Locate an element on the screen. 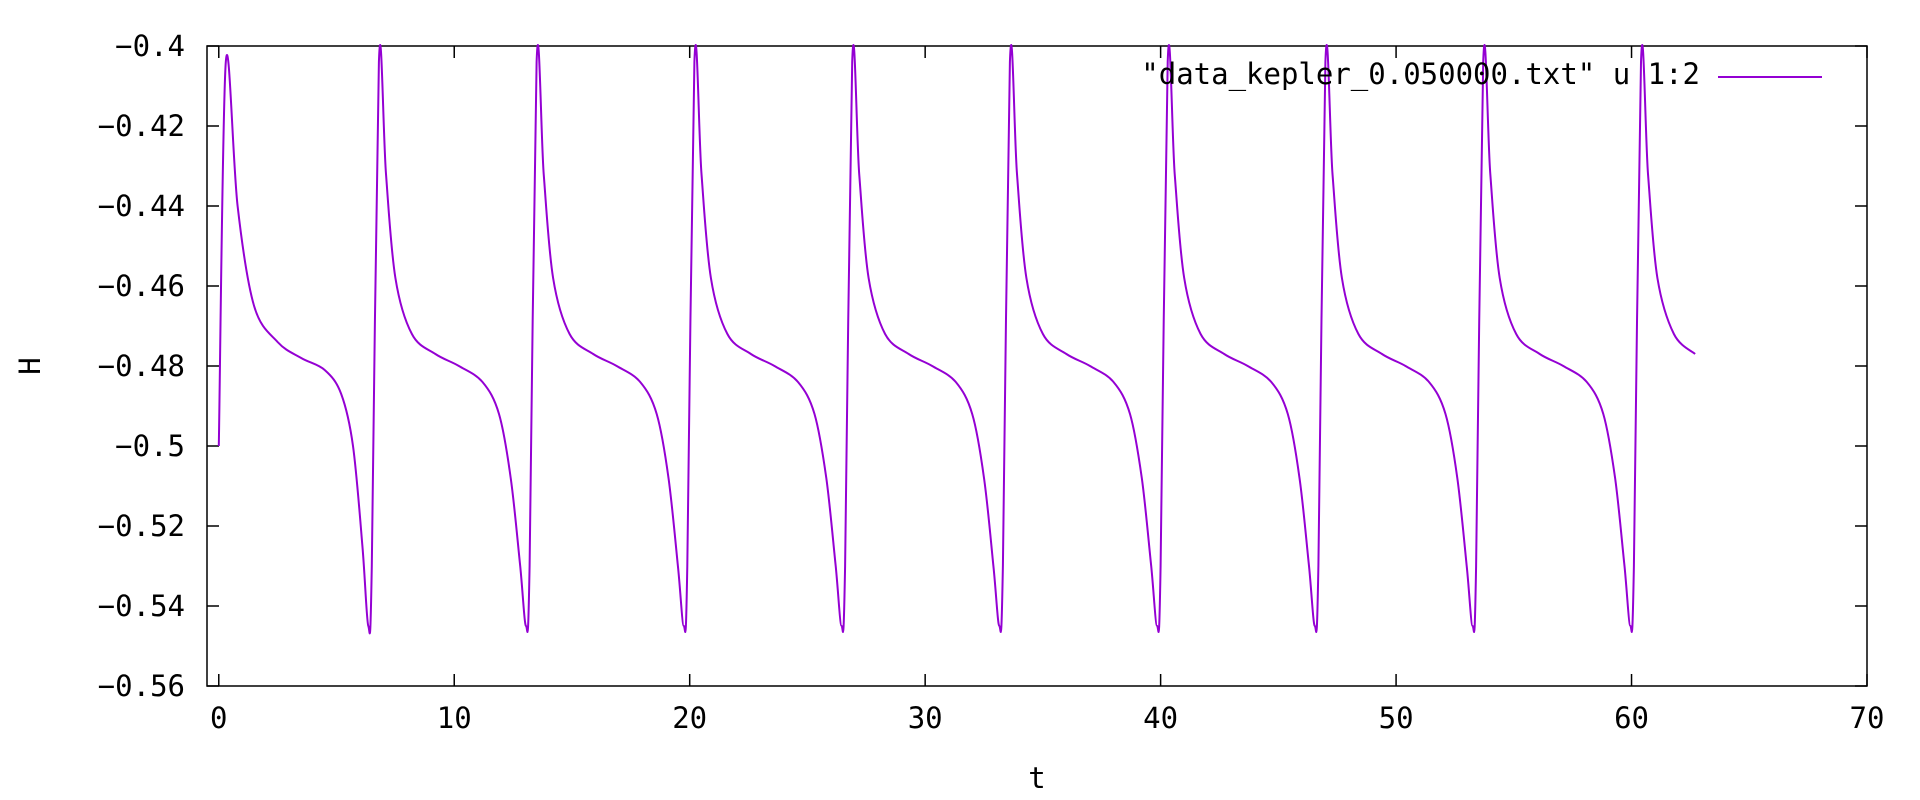  y-tick-label: −0.54 is located at coordinates (141, 606).